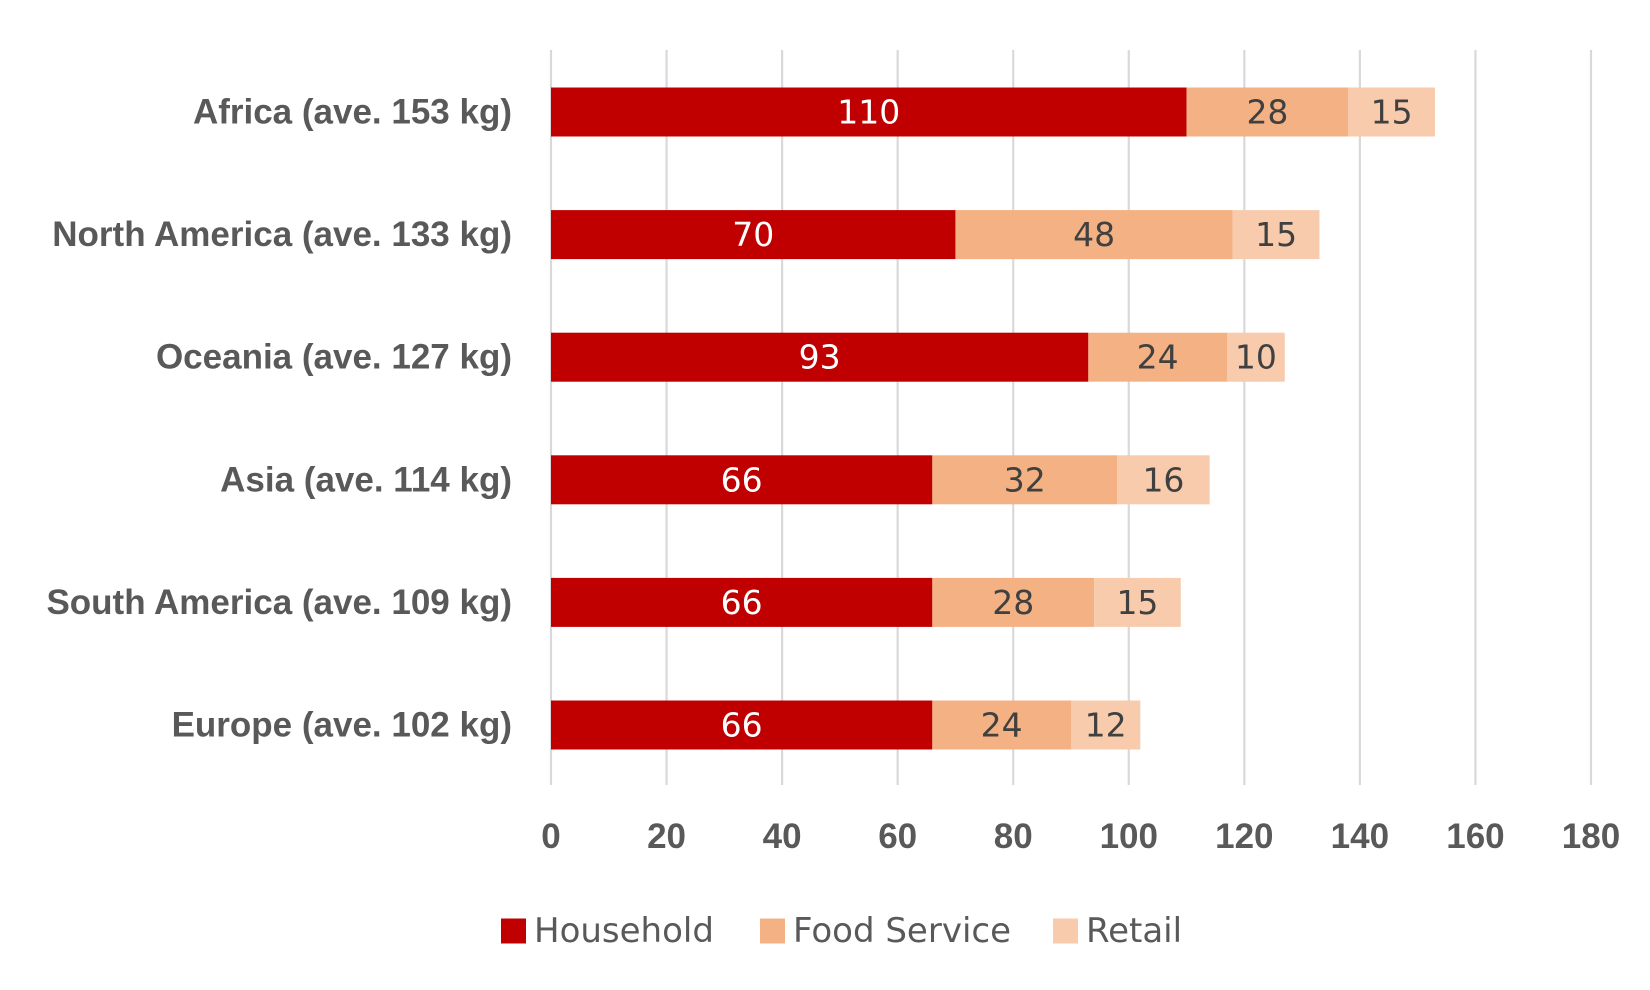 Image resolution: width=1650 pixels, height=990 pixels. I want to click on data-label: 48, so click(1094, 234).